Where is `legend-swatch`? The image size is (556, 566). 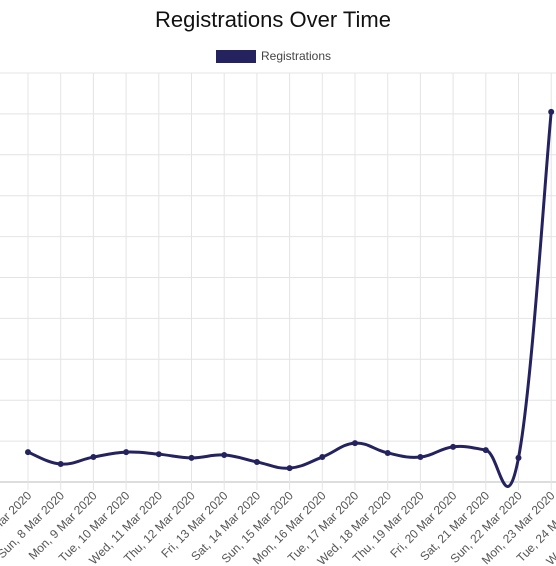 legend-swatch is located at coordinates (236, 56).